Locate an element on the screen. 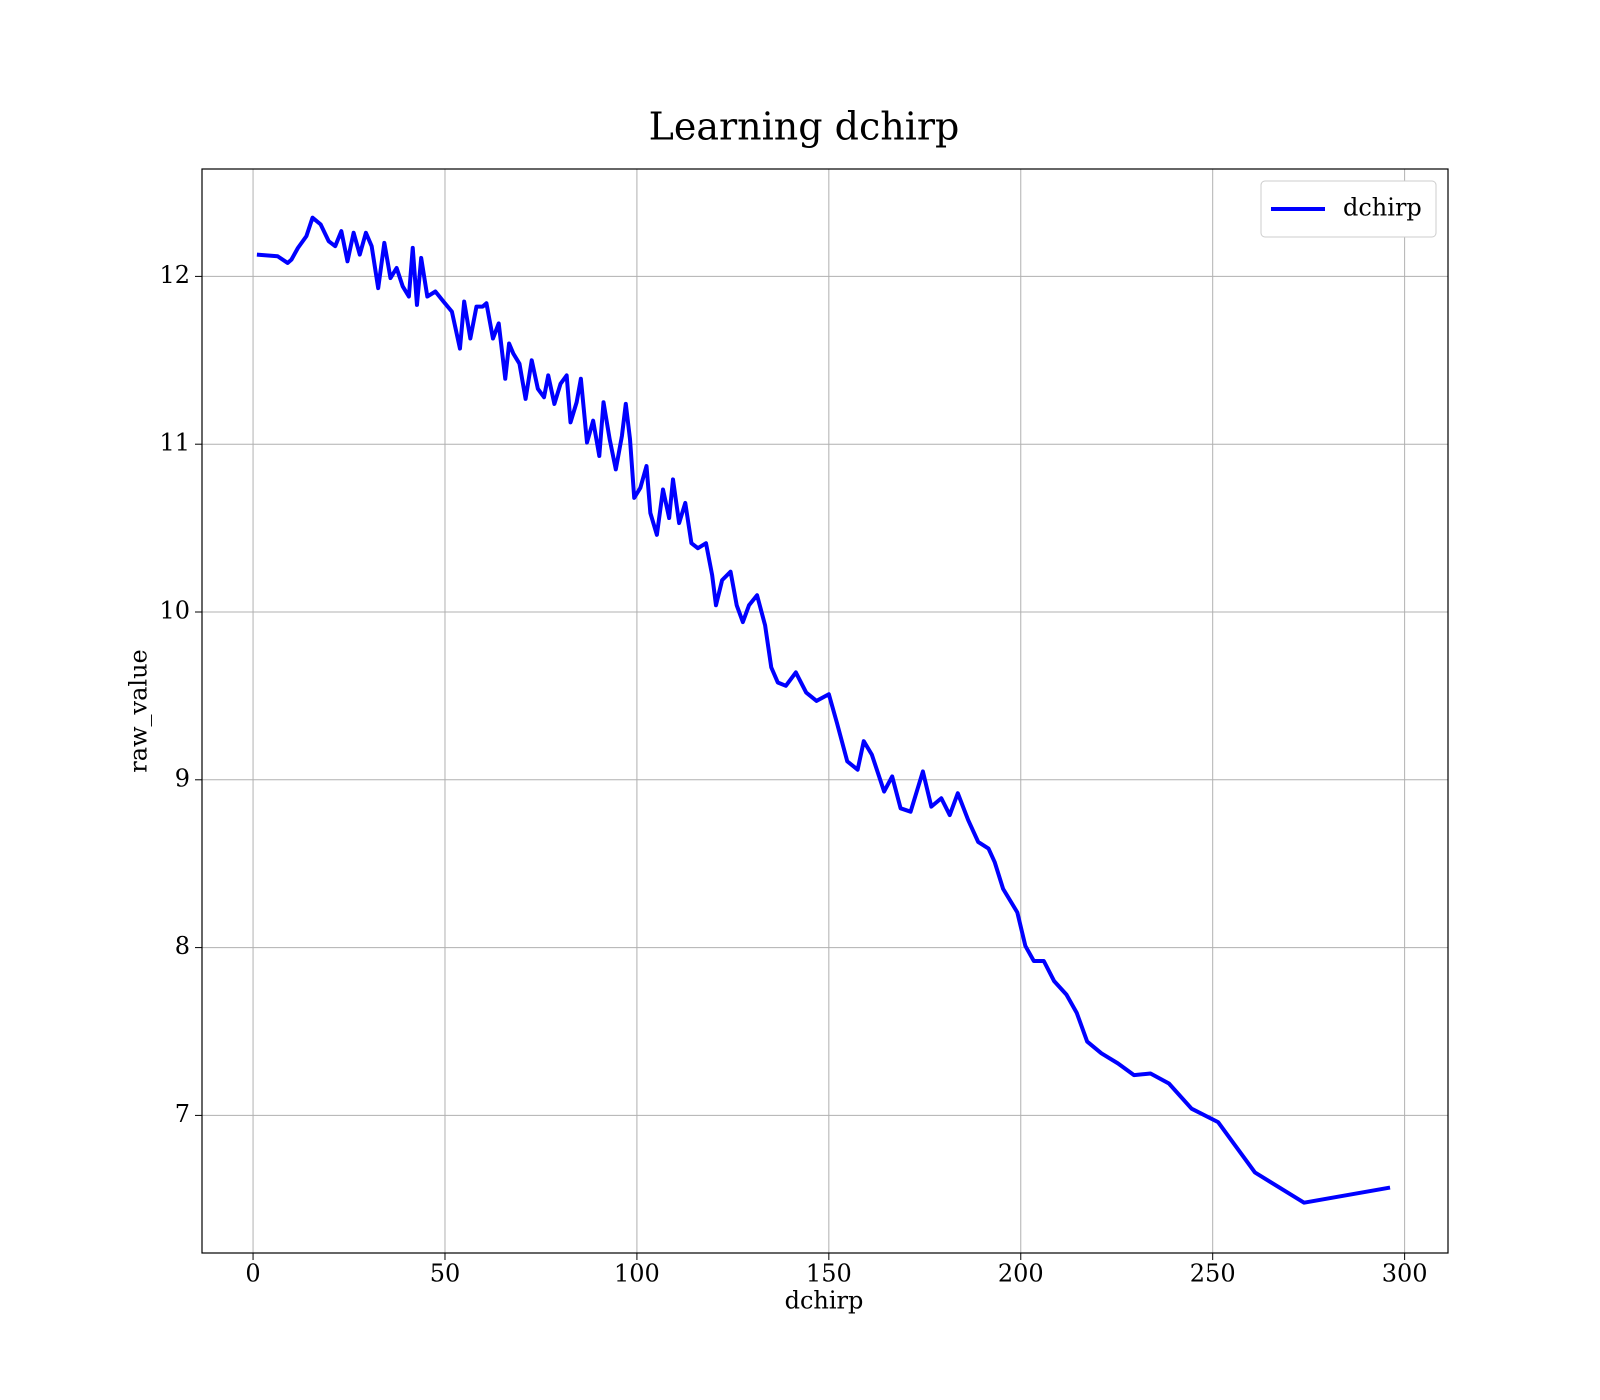 This screenshot has height=1400, width=1600. x-axis-label: dchirp is located at coordinates (824, 1301).